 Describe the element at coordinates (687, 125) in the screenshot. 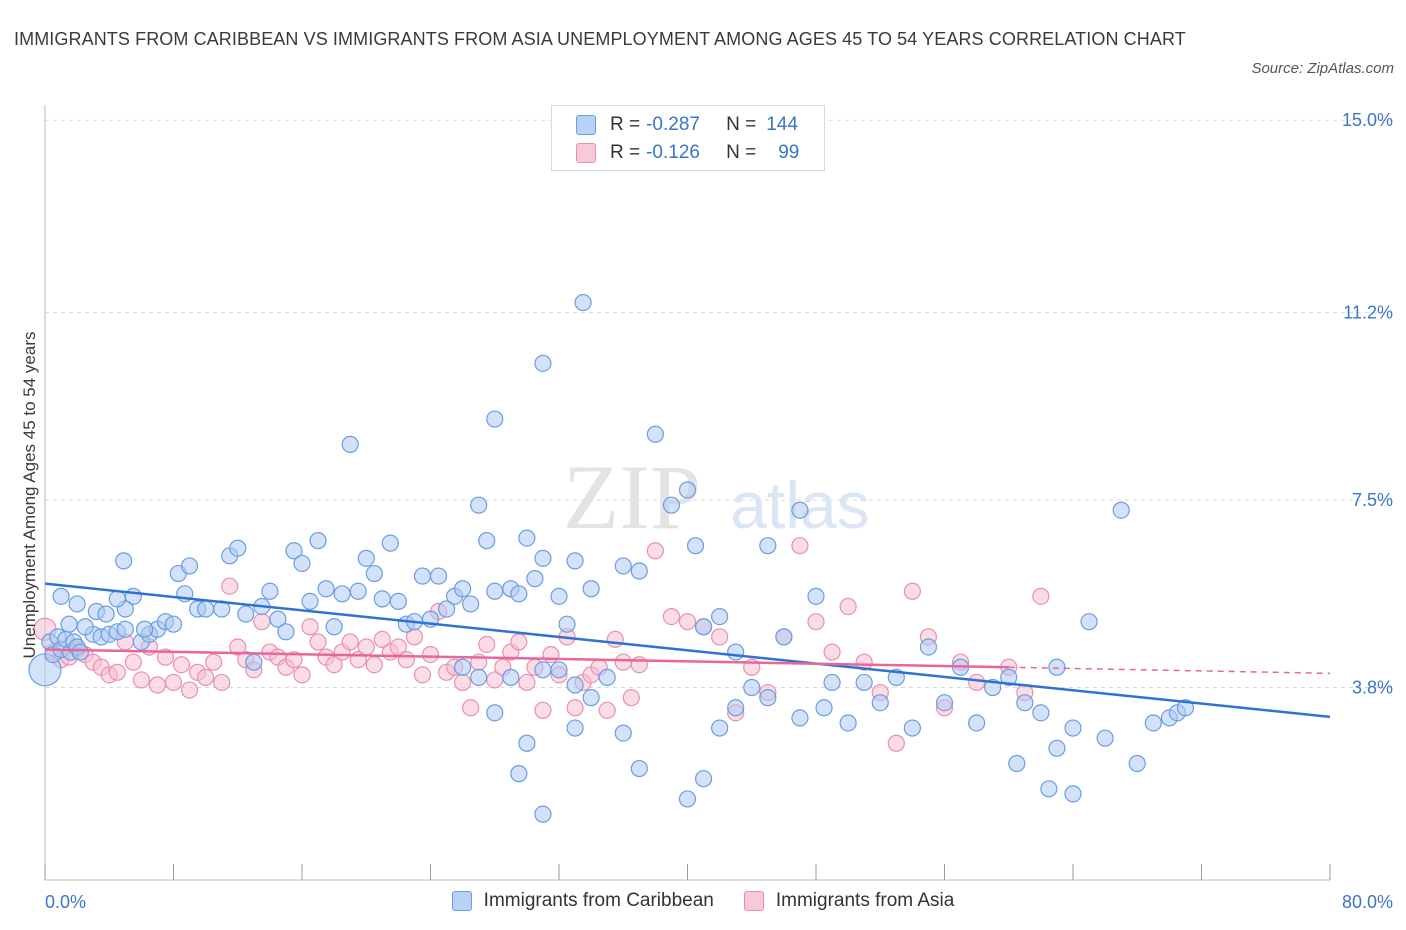

I see `legend-row-caribbean: R = -0.287 N = 144` at that location.